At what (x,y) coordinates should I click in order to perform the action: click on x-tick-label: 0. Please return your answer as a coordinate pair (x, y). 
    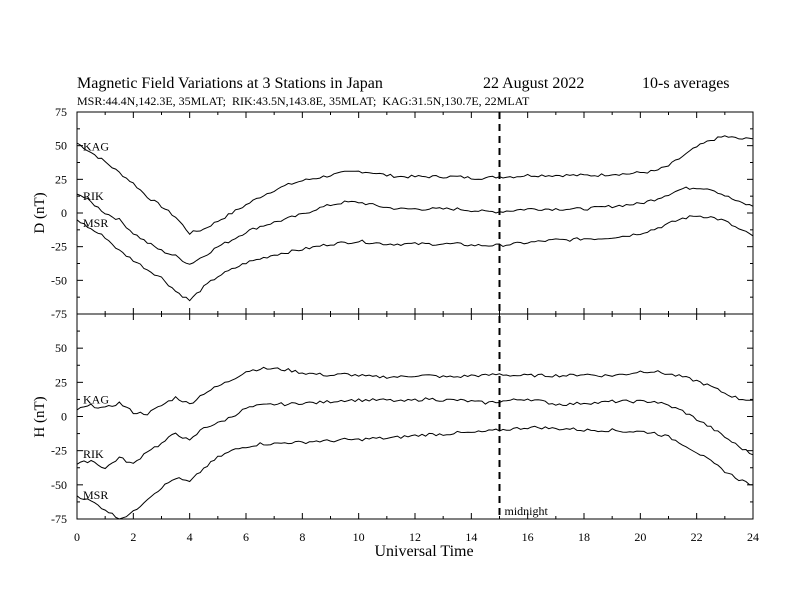
    Looking at the image, I should click on (77, 537).